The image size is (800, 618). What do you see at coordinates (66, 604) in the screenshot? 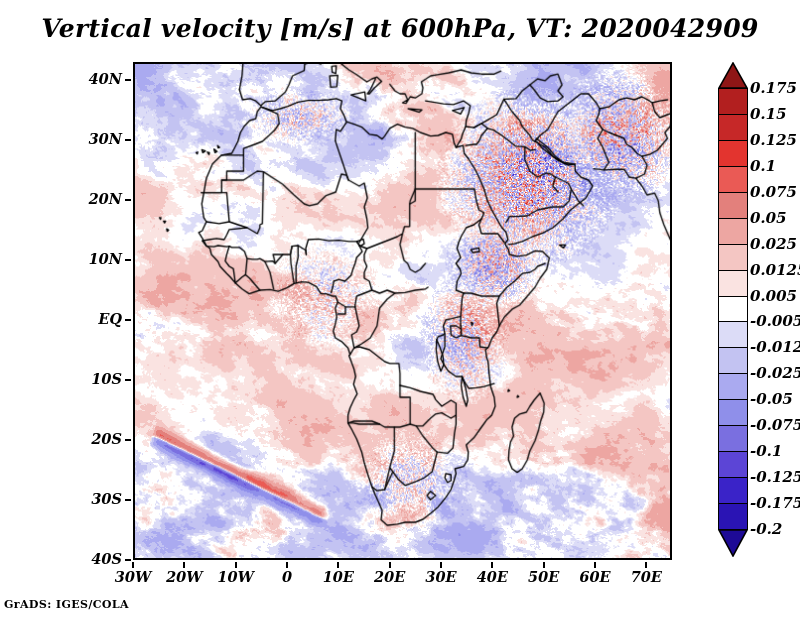
I see `grads-attribution: GrADS: IGES/COLA` at bounding box center [66, 604].